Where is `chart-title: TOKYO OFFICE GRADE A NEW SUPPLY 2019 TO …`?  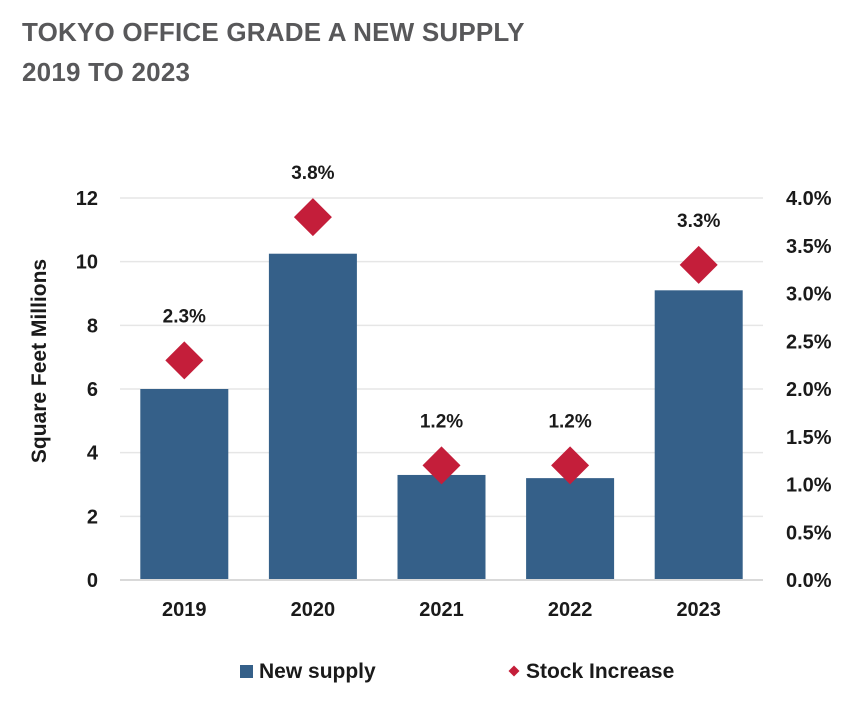
chart-title: TOKYO OFFICE GRADE A NEW SUPPLY 2019 TO … is located at coordinates (273, 52).